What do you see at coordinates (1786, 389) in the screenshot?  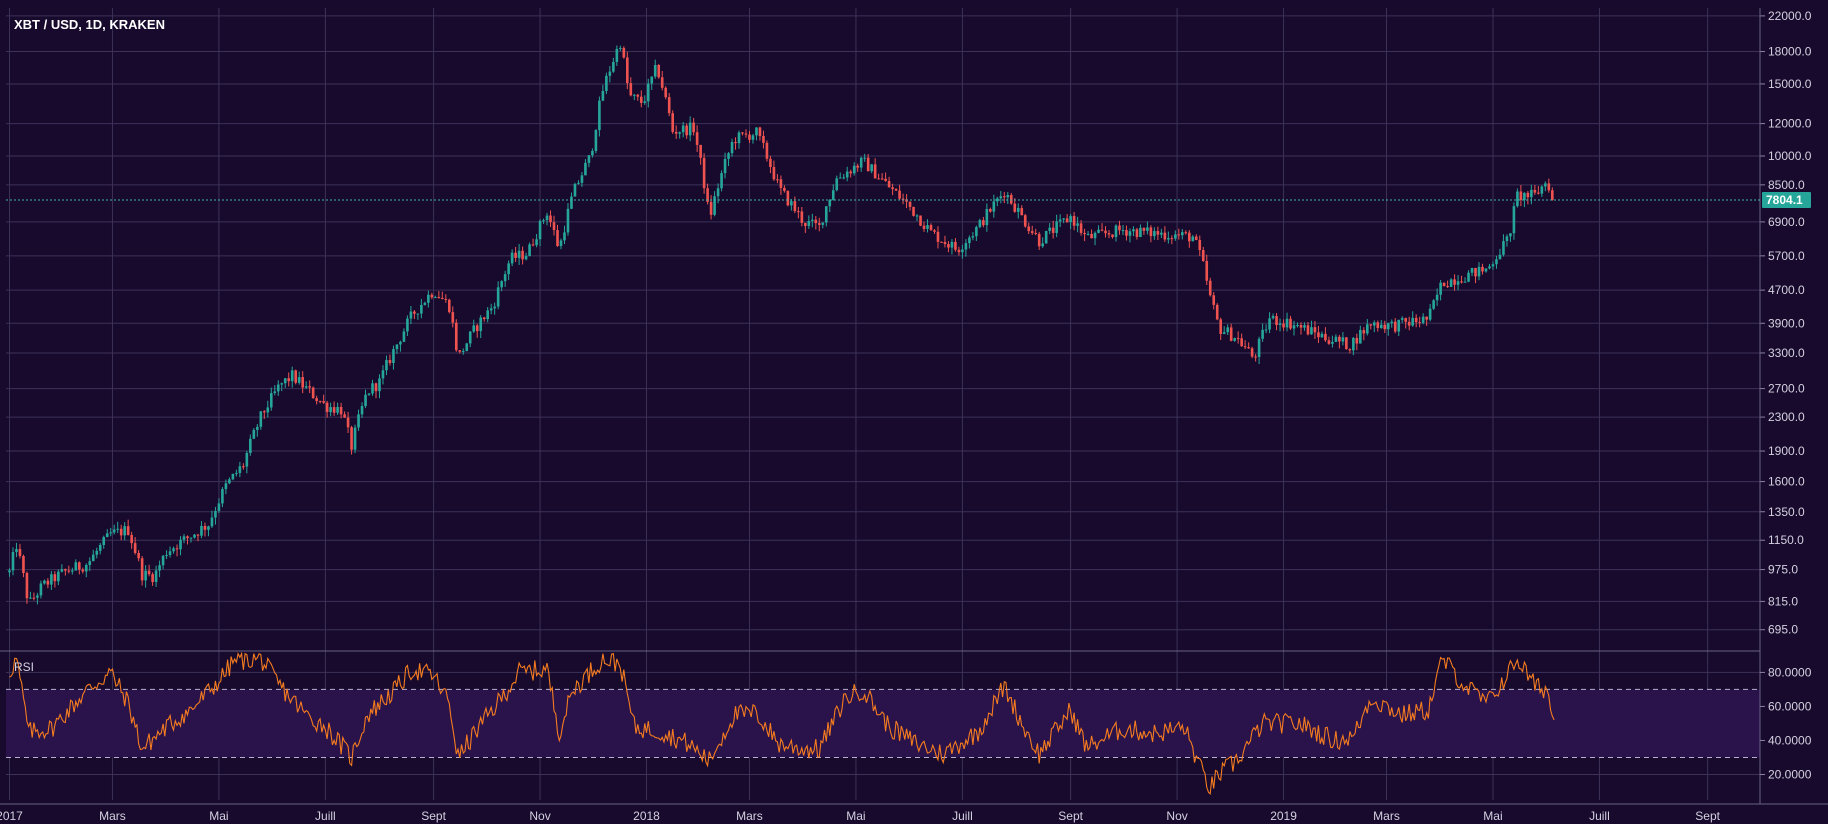 I see `y-tick-label: 2700.0` at bounding box center [1786, 389].